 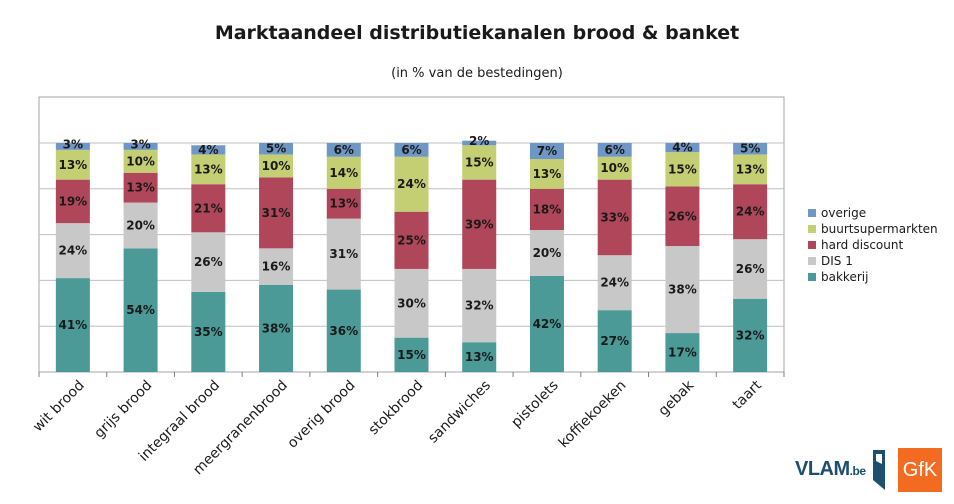 I want to click on x-tick-label: overig brood, so click(x=321, y=415).